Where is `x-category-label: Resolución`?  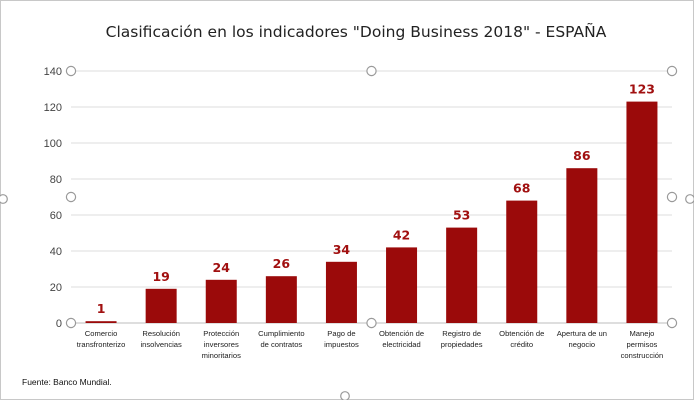 x-category-label: Resolución is located at coordinates (161, 333).